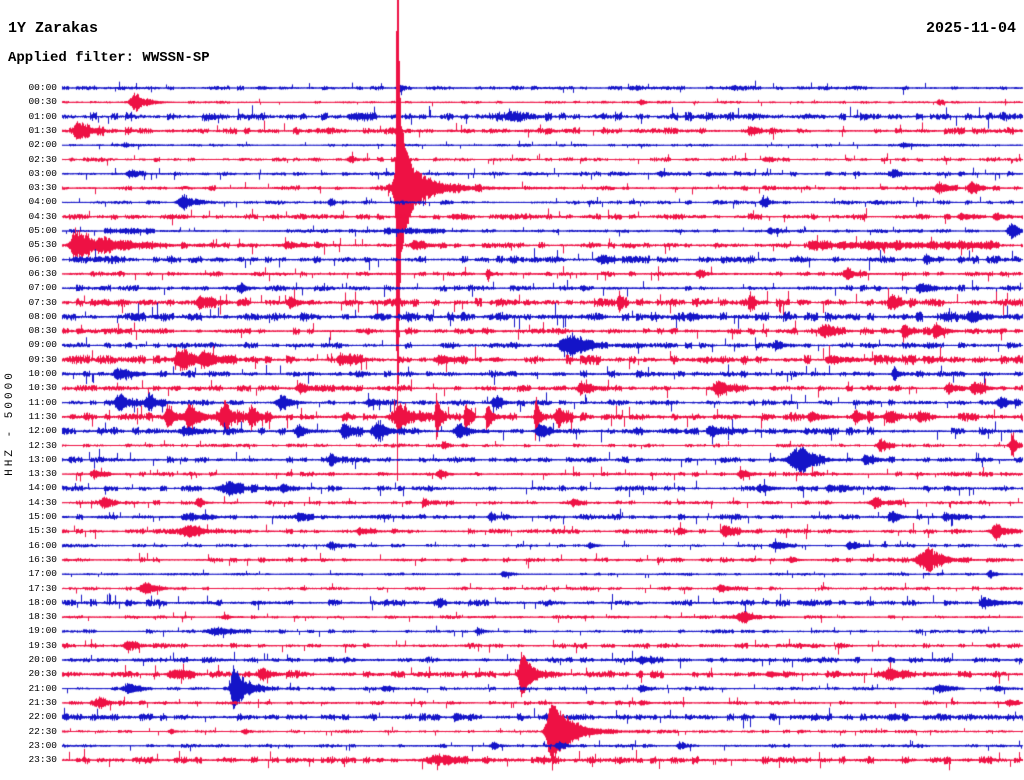 The width and height of the screenshot is (1024, 780). I want to click on row-time-label: 09:00, so click(42, 345).